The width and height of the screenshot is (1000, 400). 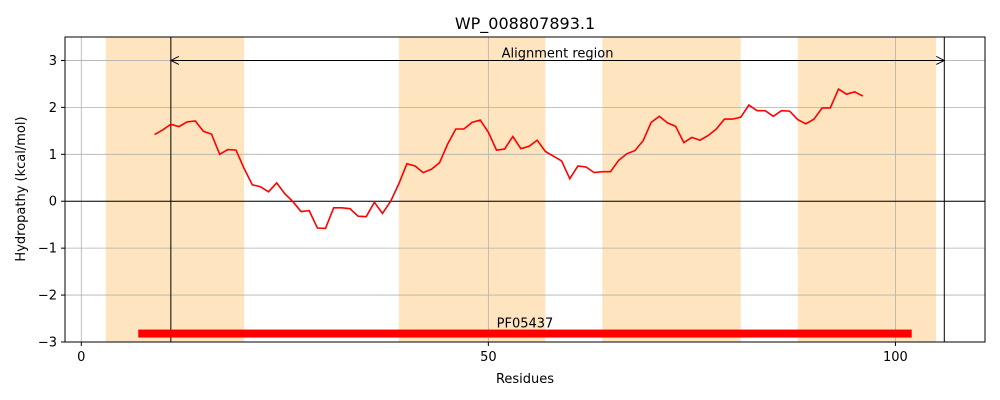 I want to click on alignment-region-label: Alignment region, so click(x=558, y=53).